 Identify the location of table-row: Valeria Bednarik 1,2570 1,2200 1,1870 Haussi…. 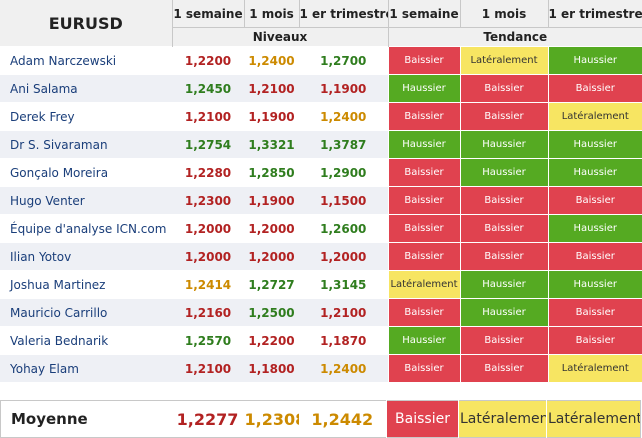
(321, 340).